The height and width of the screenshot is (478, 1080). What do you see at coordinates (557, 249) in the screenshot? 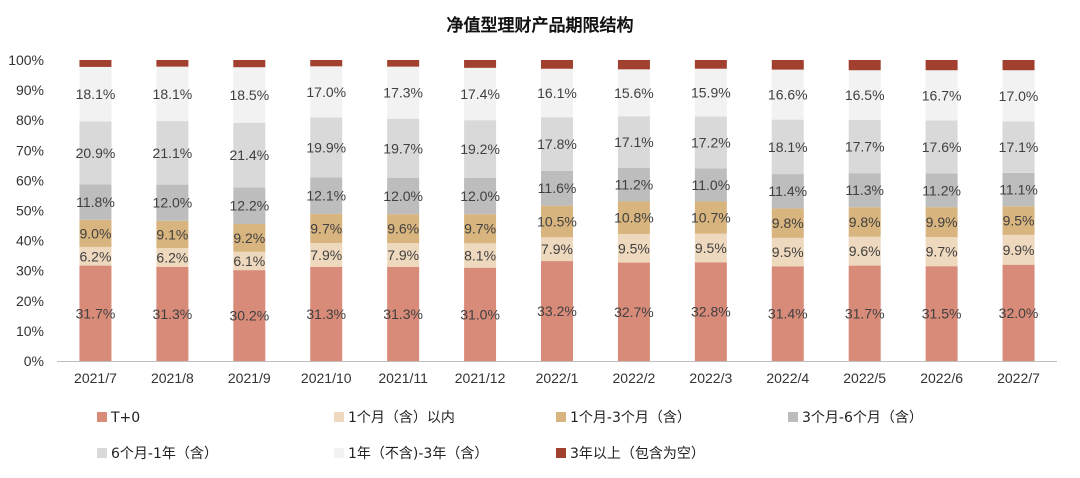
I see `data-label: 7.9%` at bounding box center [557, 249].